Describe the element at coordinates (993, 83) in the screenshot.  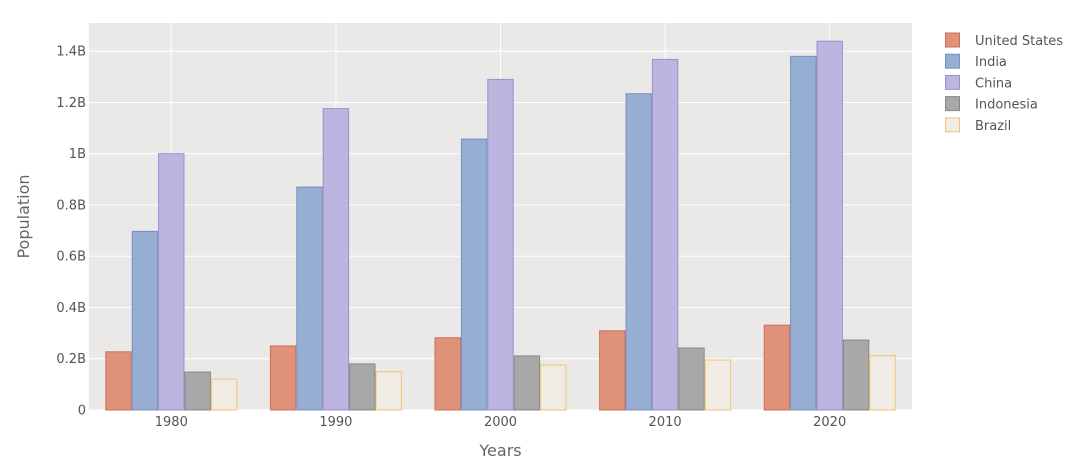
I see `legend-label: China` at that location.